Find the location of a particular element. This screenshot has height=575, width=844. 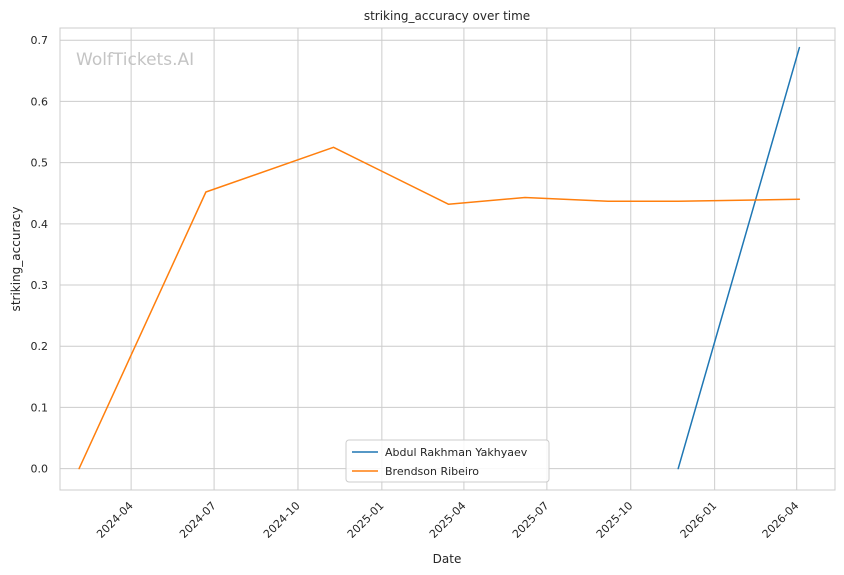

series-line-abdul-rakhman-yakhyaev is located at coordinates (739, 258).